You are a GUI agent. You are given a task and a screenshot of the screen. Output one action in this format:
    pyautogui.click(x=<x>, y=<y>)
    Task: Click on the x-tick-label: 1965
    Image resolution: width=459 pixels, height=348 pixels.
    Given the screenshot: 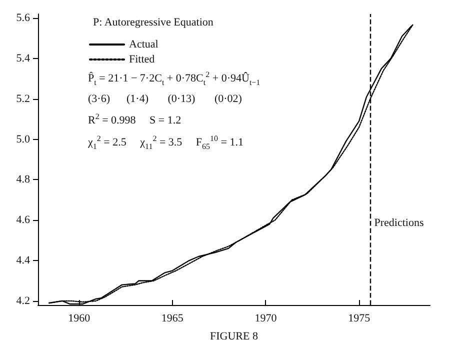 What is the action you would take?
    pyautogui.click(x=172, y=318)
    